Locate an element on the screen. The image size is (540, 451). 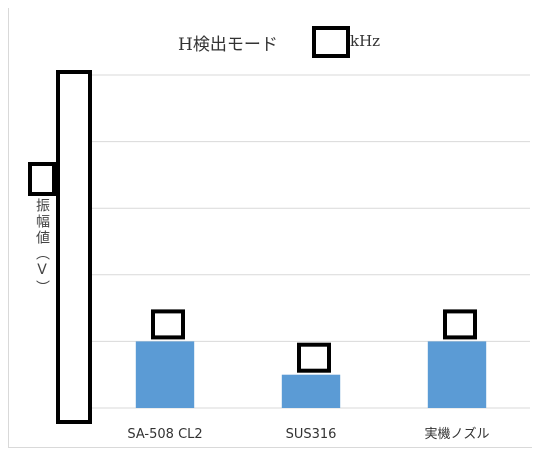
y-label-redaction-box is located at coordinates (42, 179).